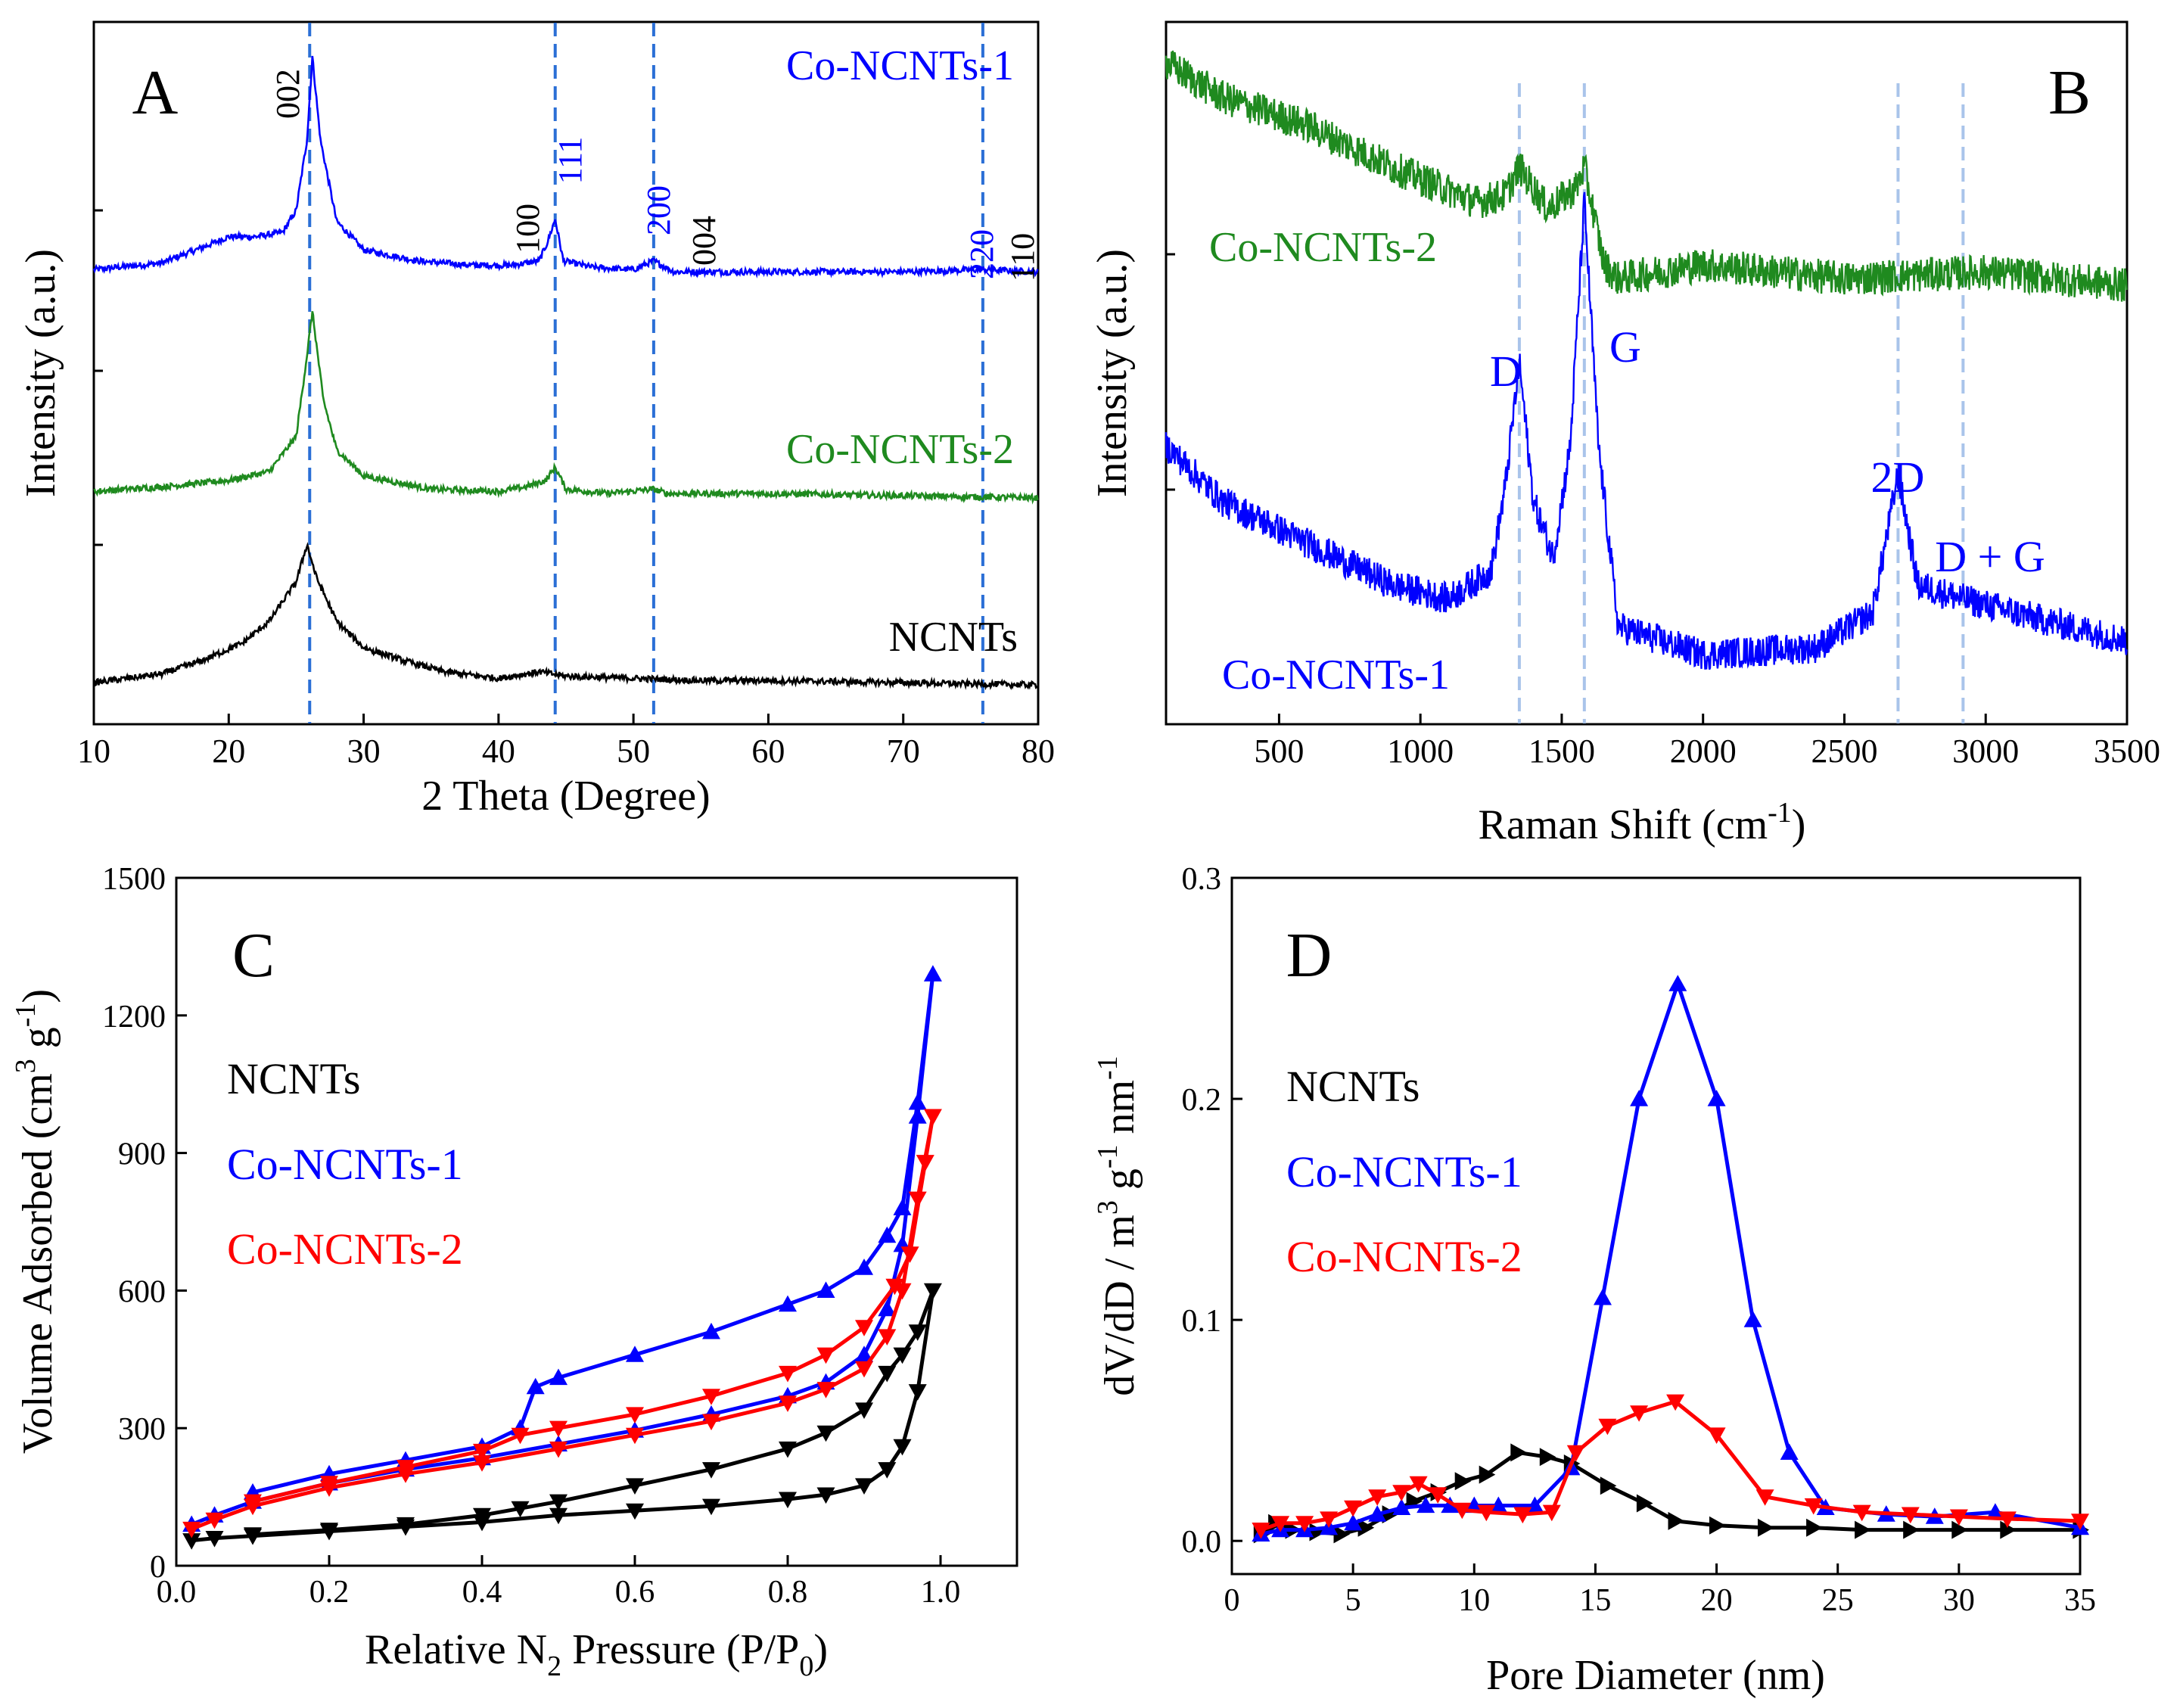 The height and width of the screenshot is (1708, 2183). What do you see at coordinates (1595, 1600) in the screenshot?
I see `psd-x-tick-label: 15` at bounding box center [1595, 1600].